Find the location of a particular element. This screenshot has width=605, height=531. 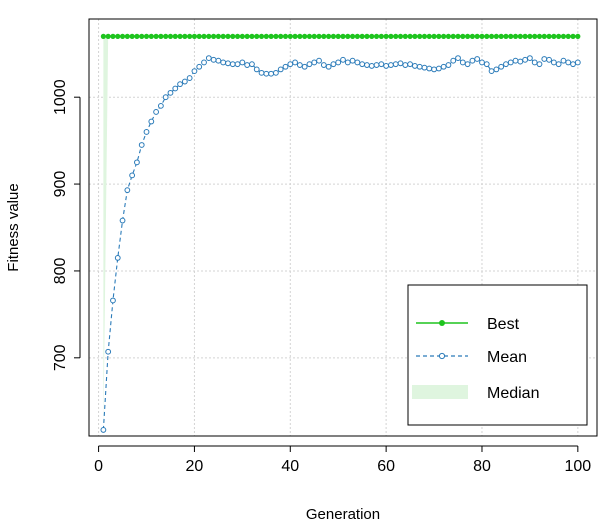

legend-mean-label: Mean is located at coordinates (507, 357).